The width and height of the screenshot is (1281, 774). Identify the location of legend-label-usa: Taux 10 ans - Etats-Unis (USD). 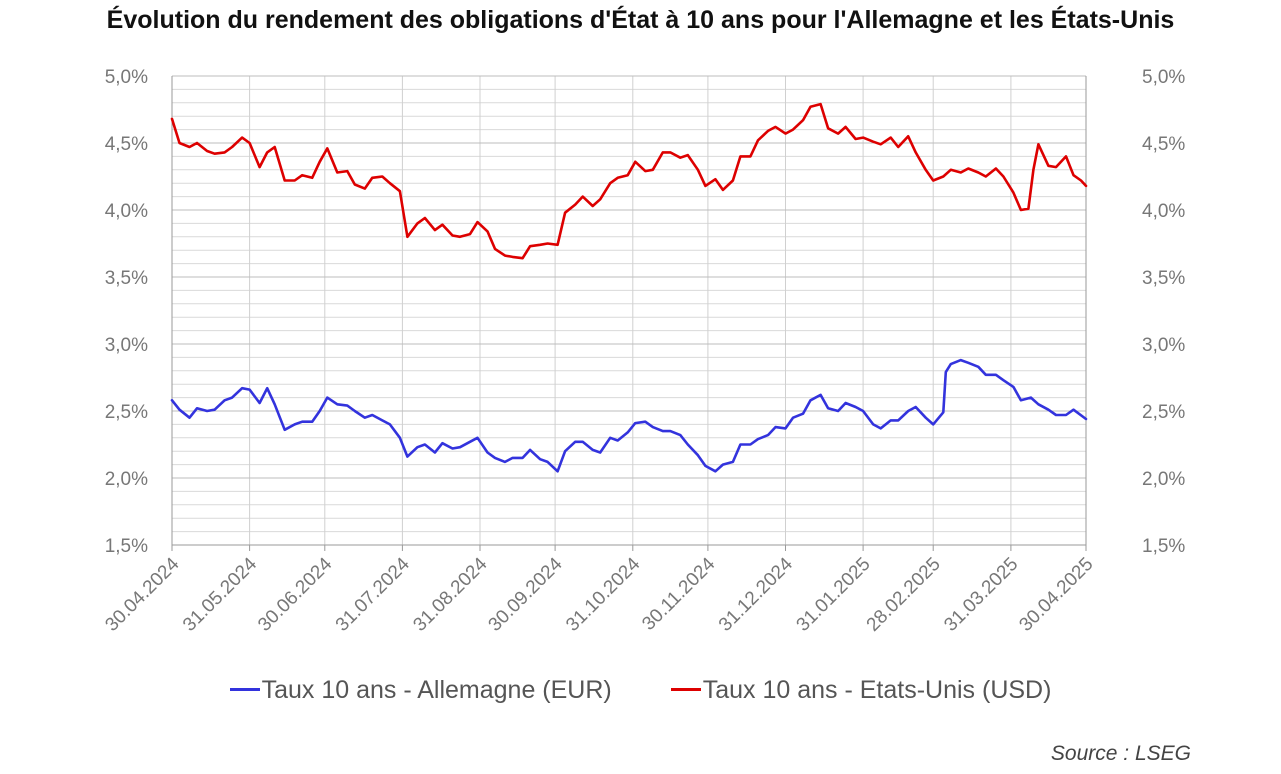
(877, 690).